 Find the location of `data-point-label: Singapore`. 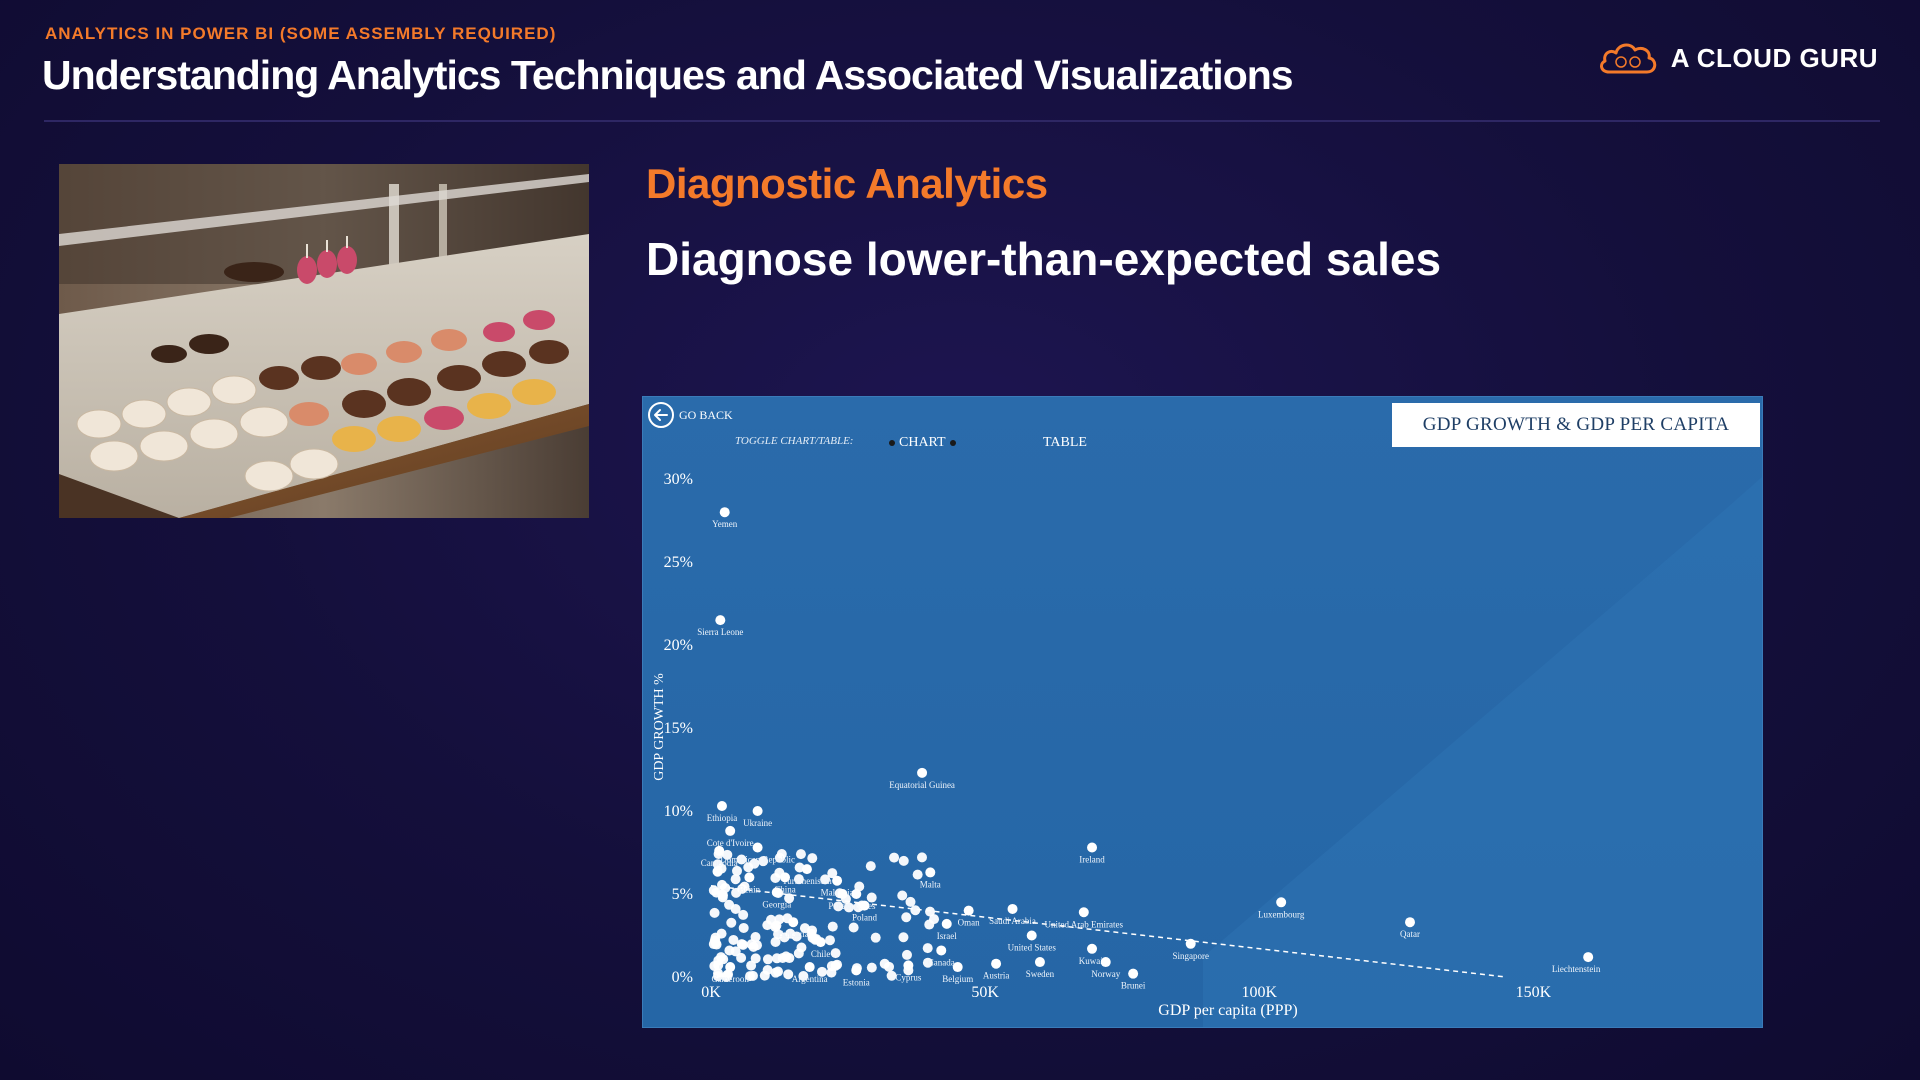

data-point-label: Singapore is located at coordinates (1190, 956).